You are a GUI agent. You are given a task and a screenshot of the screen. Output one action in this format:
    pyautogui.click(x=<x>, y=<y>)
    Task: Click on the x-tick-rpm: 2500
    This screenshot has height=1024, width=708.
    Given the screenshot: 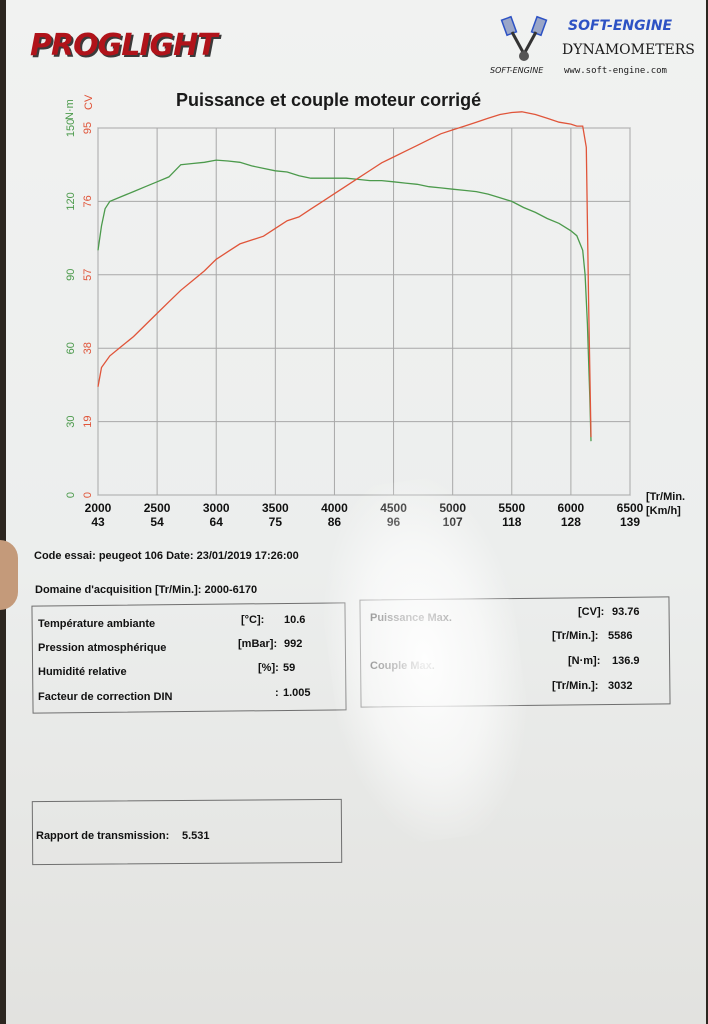 What is the action you would take?
    pyautogui.click(x=157, y=508)
    